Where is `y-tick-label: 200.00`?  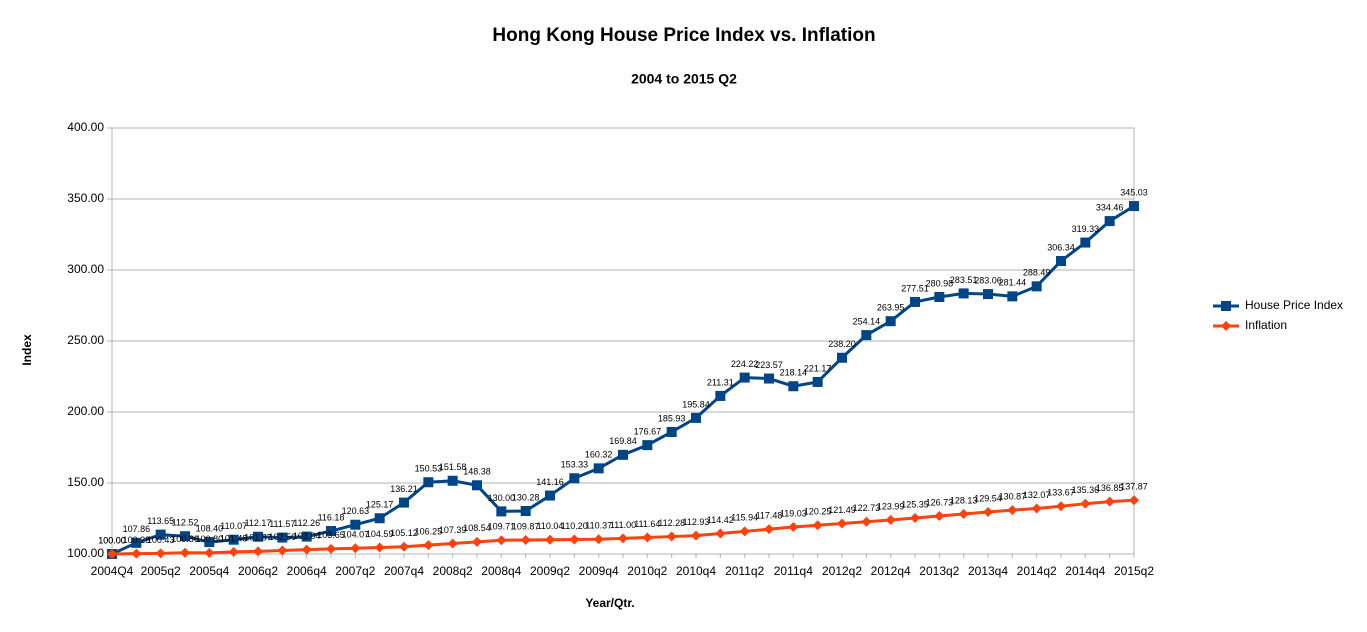
y-tick-label: 200.00 is located at coordinates (85, 411).